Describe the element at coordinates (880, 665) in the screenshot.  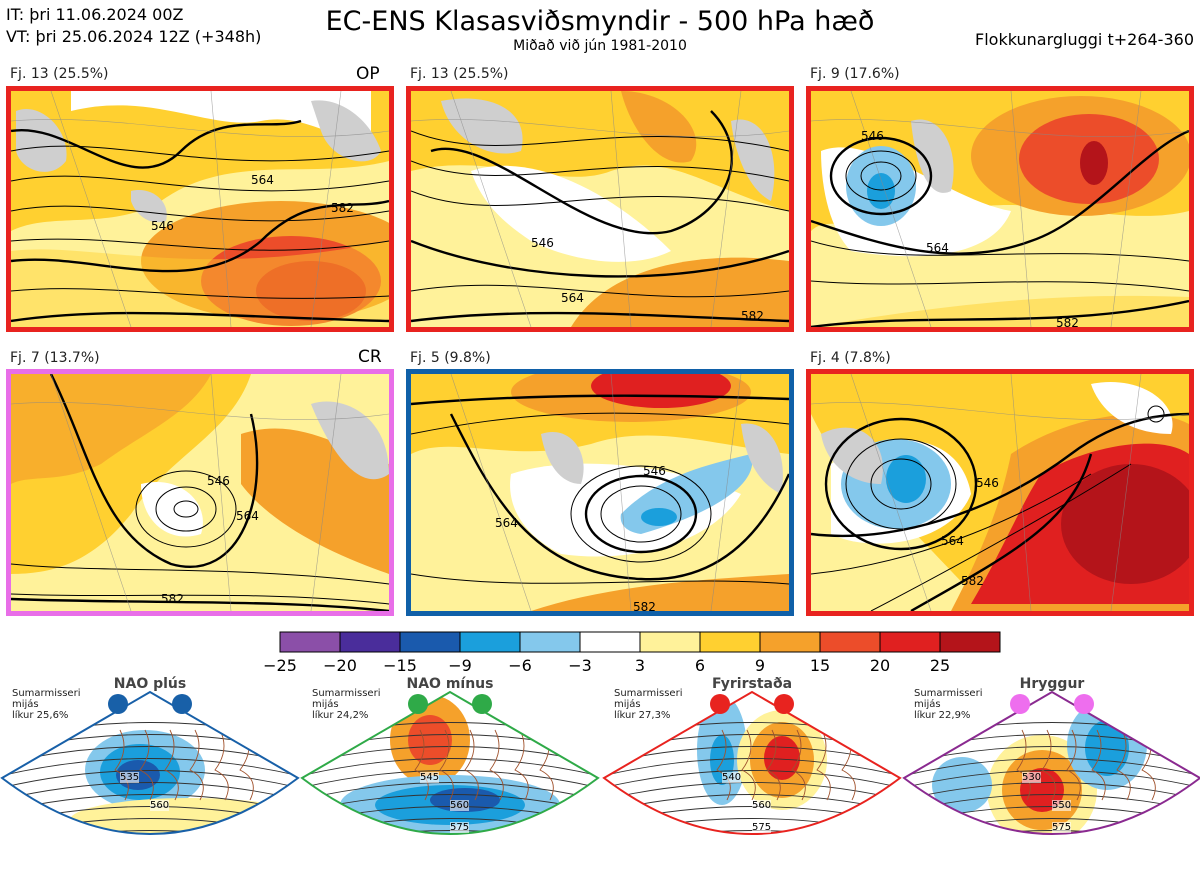
I see `colorbar-tick-label: 20` at that location.